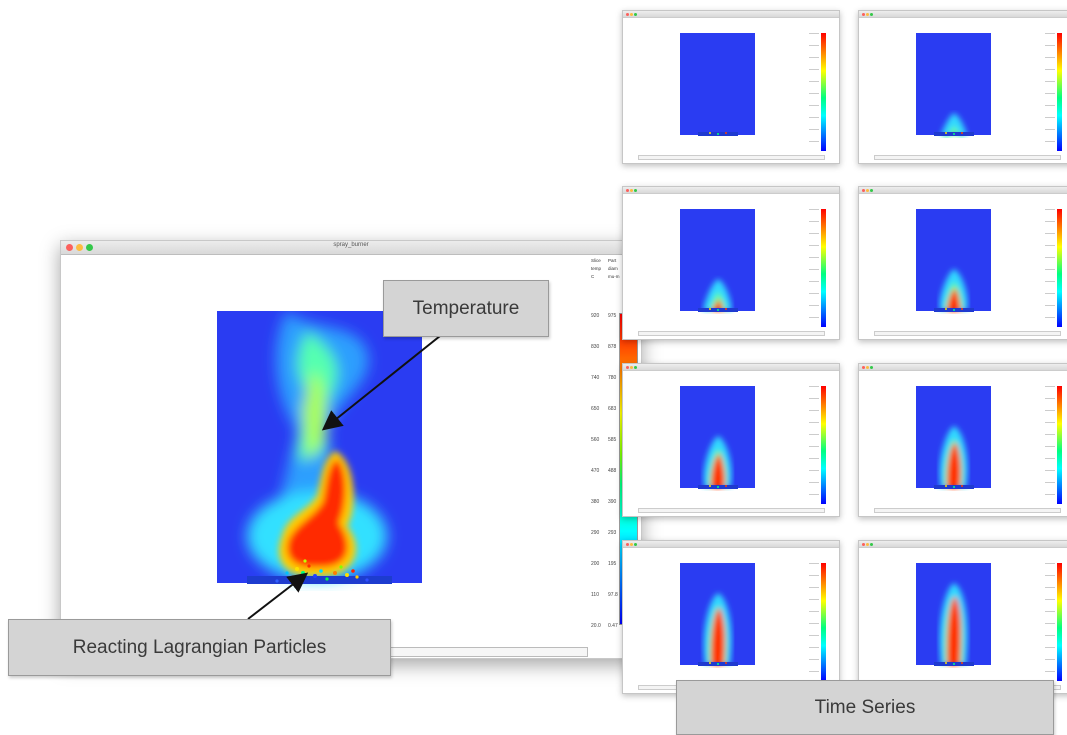  I want to click on legend-temp-value: 920, so click(595, 316).